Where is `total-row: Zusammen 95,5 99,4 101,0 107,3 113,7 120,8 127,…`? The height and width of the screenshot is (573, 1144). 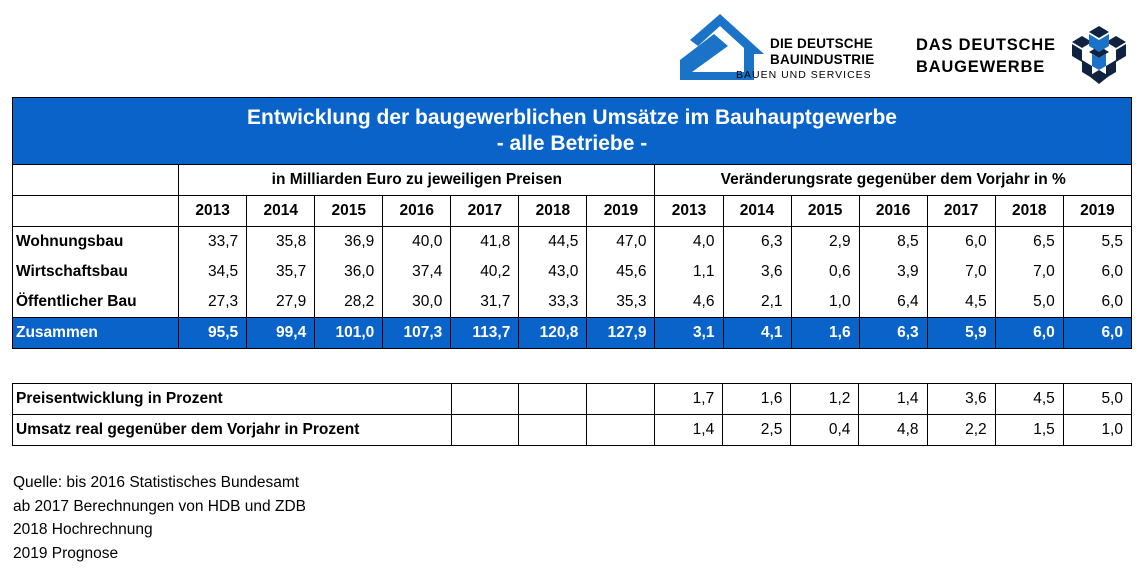
total-row: Zusammen 95,5 99,4 101,0 107,3 113,7 120,8 127,… is located at coordinates (572, 333).